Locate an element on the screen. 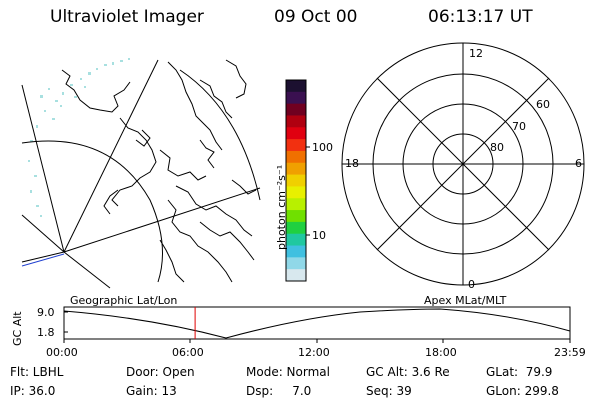 The width and height of the screenshot is (600, 400). altitude-plot-frame is located at coordinates (317, 323).